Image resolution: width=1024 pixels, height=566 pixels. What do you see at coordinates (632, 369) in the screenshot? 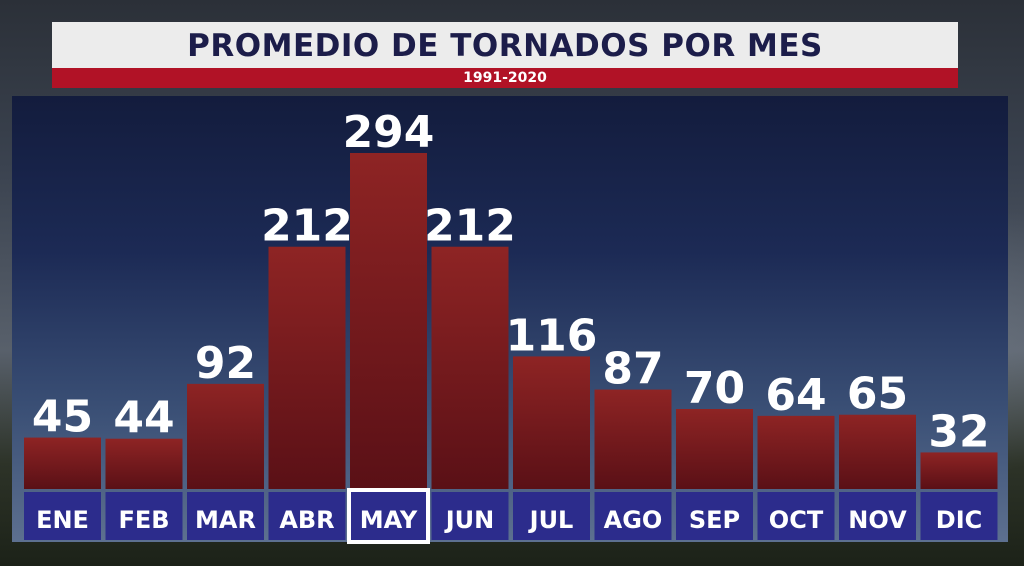
I see `value-label-ago: 87` at bounding box center [632, 369].